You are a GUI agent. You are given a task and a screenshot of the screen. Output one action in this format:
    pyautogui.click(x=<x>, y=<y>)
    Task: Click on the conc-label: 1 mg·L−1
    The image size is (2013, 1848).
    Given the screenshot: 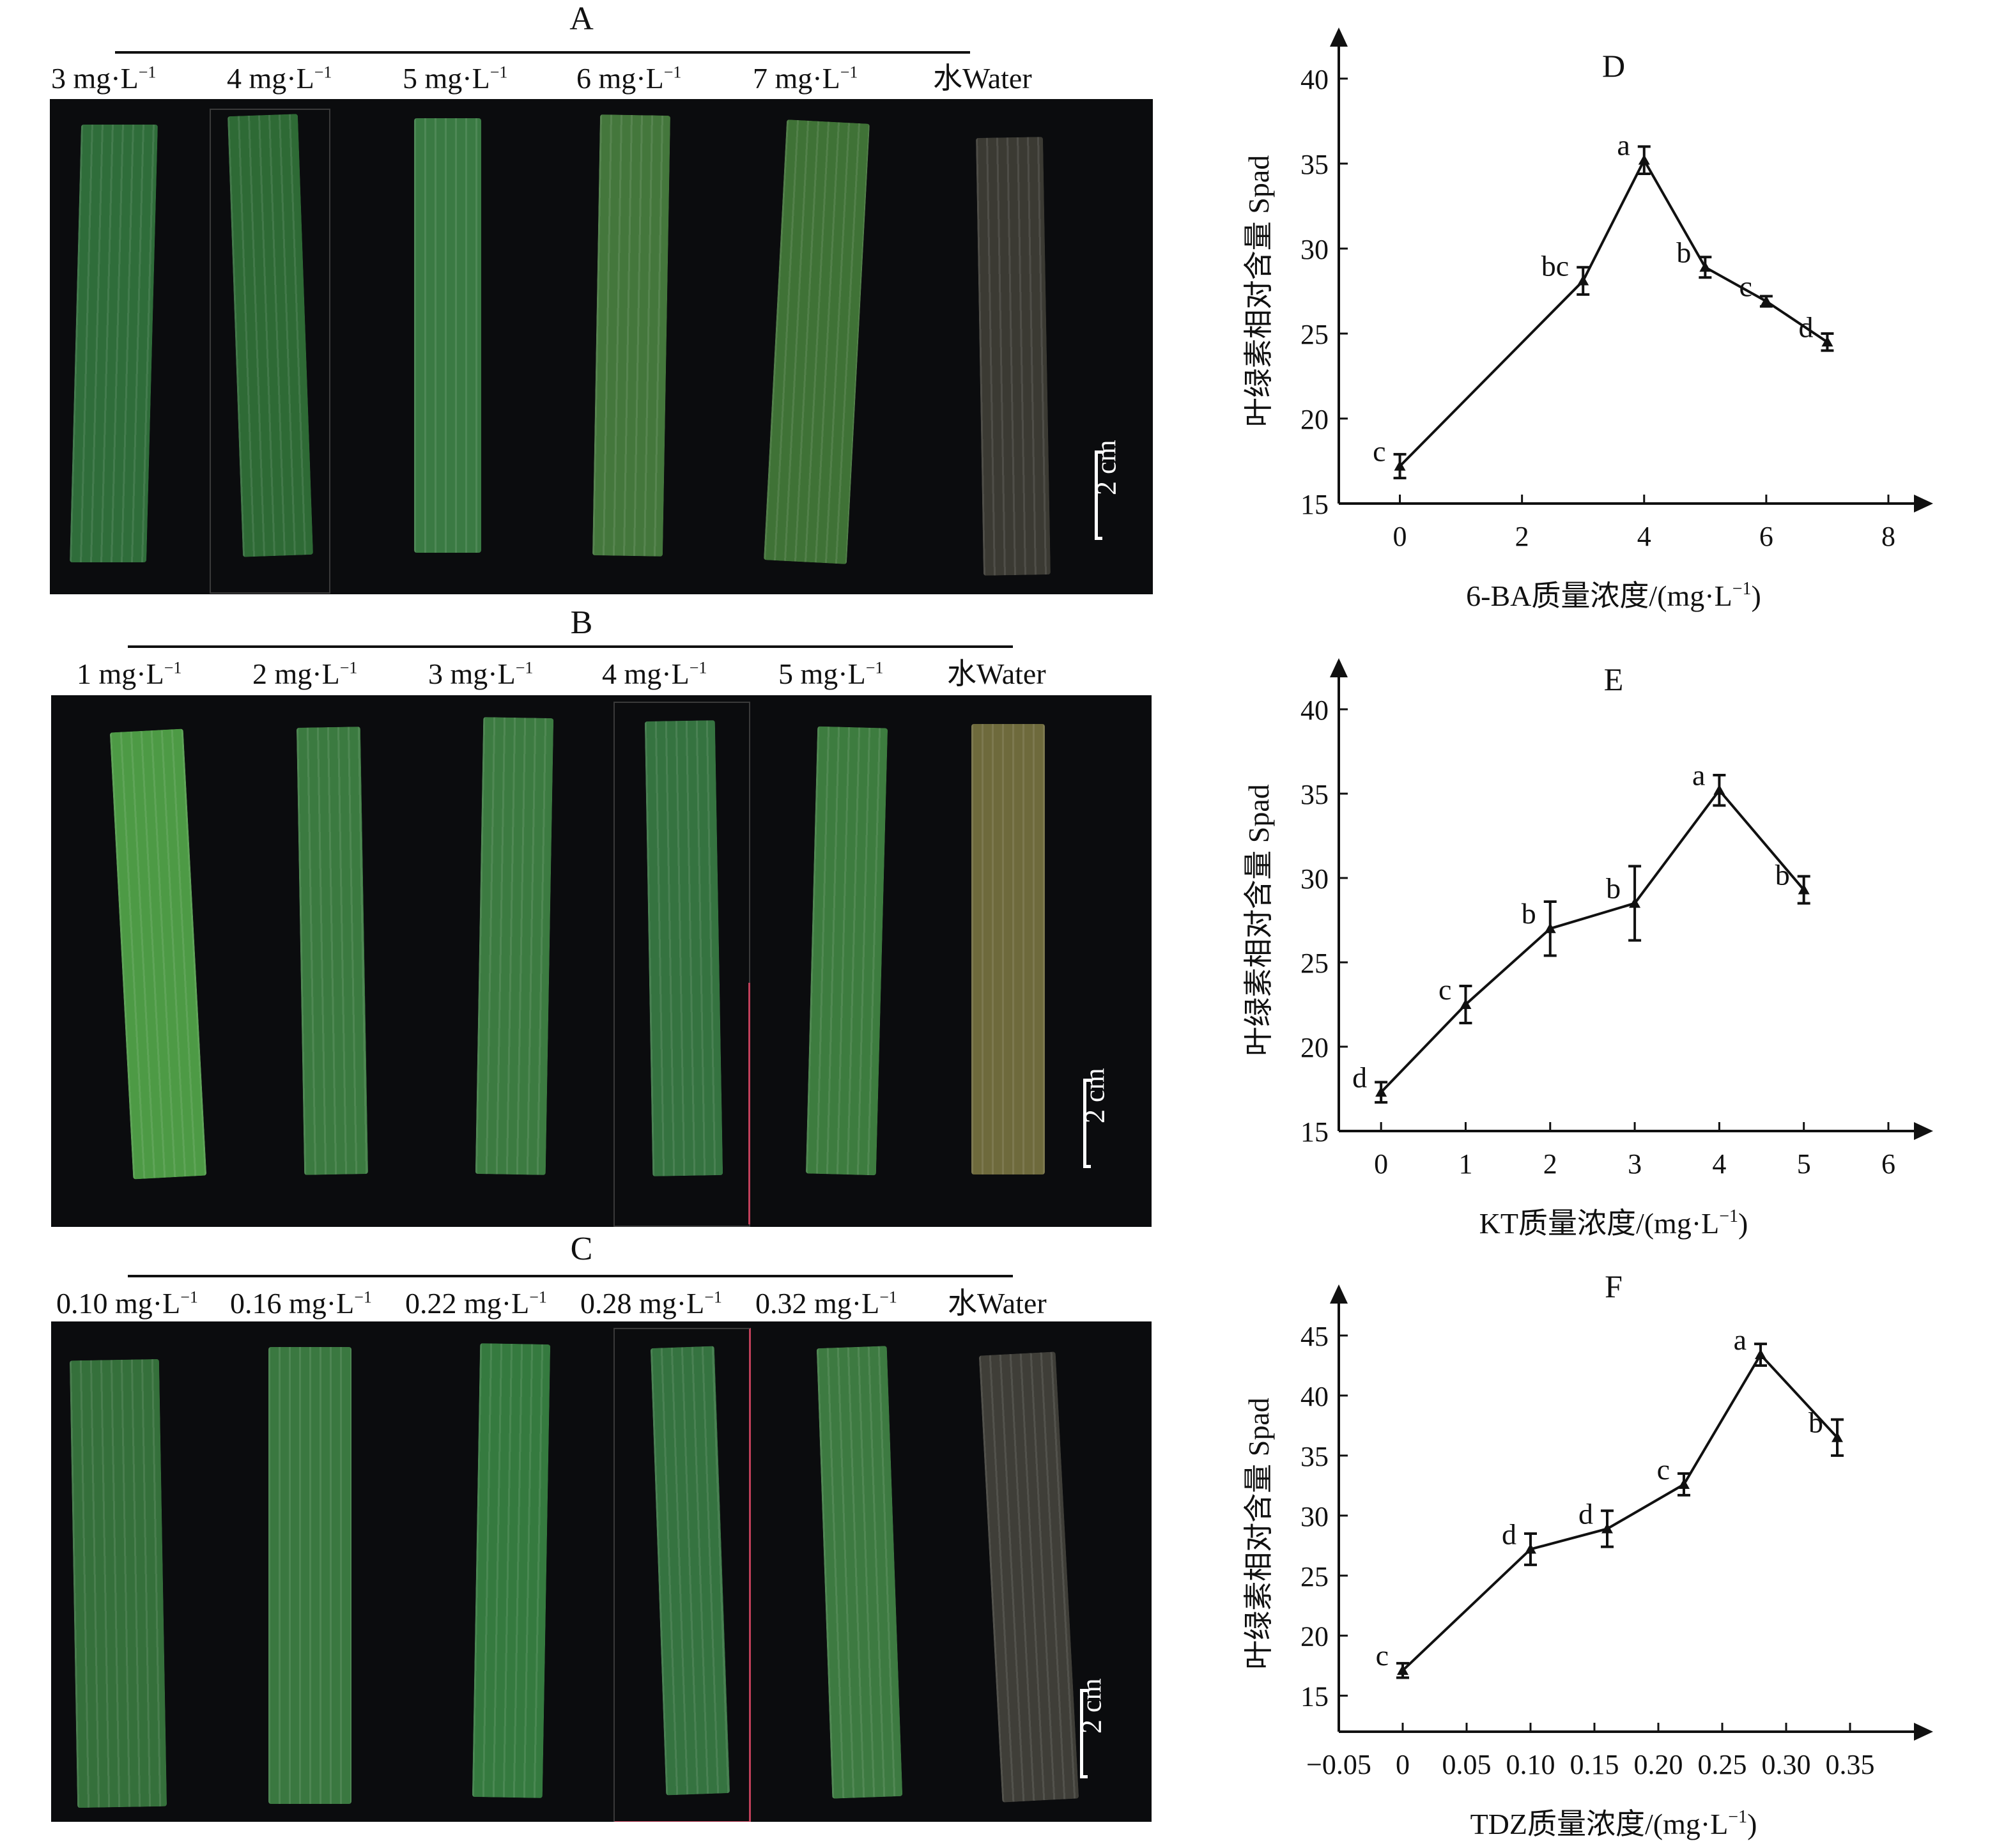 What is the action you would take?
    pyautogui.click(x=129, y=674)
    